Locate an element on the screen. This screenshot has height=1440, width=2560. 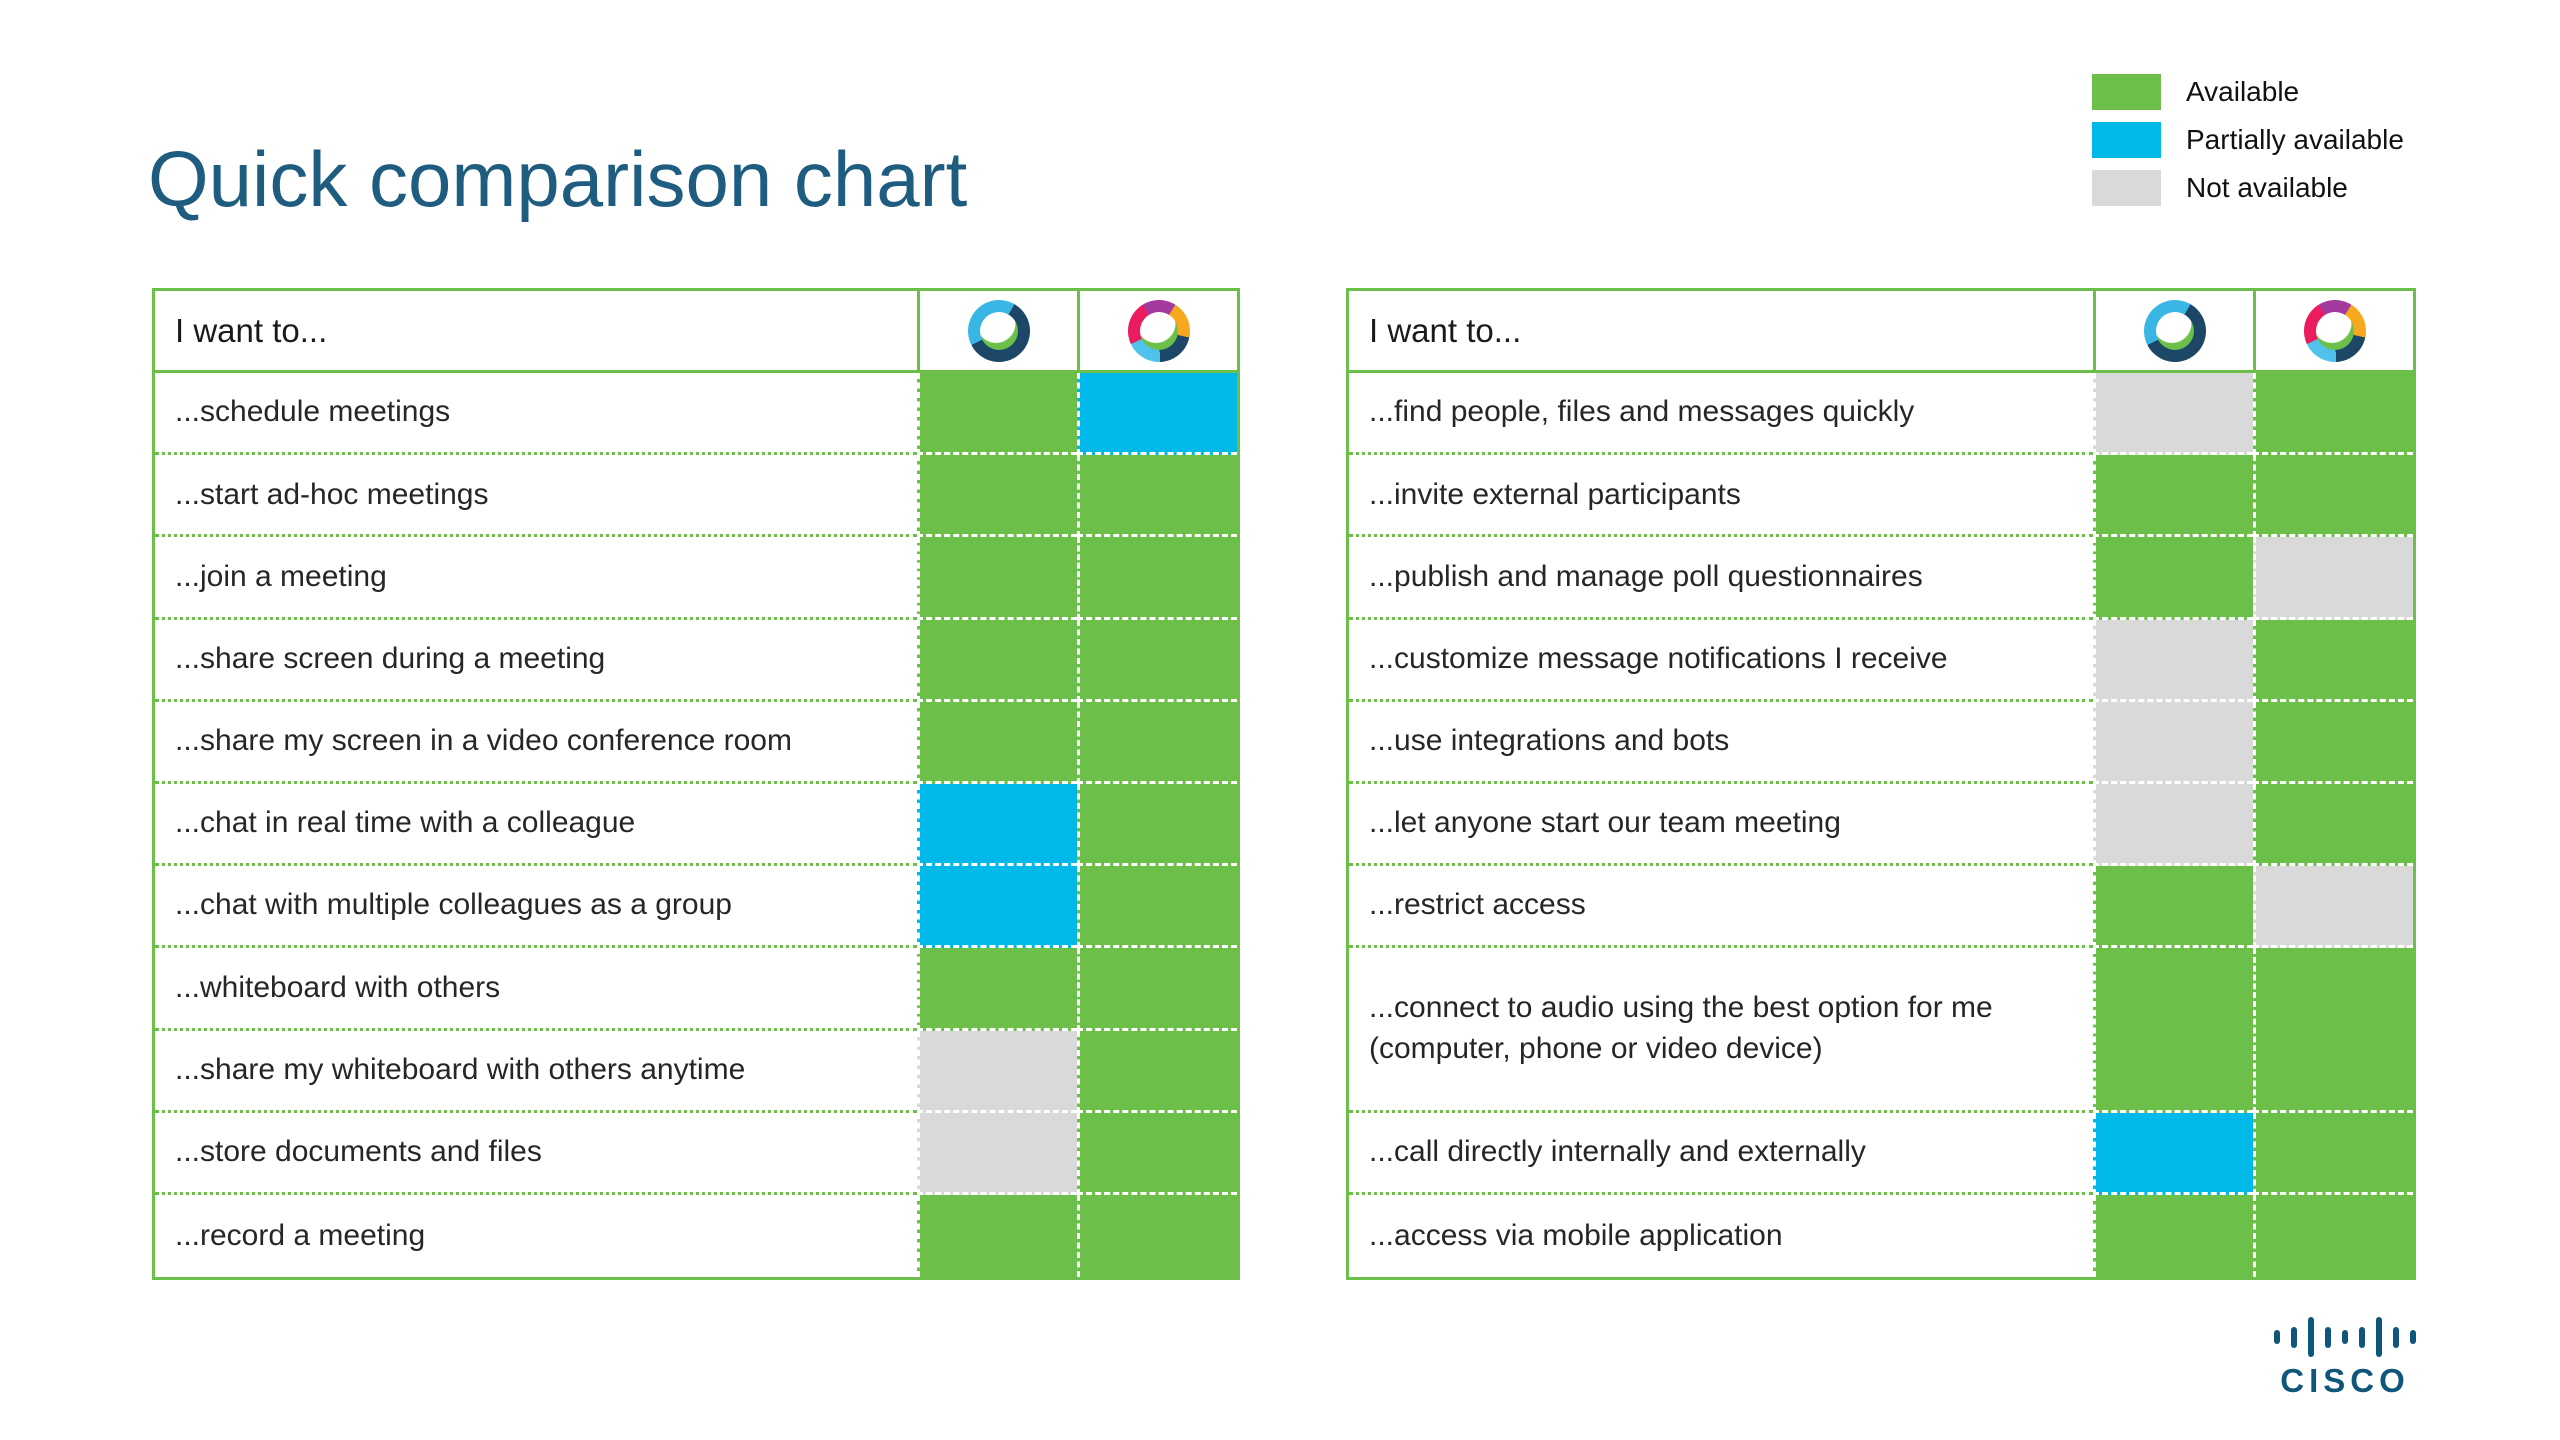
legend-label: Partially available is located at coordinates (2295, 139).